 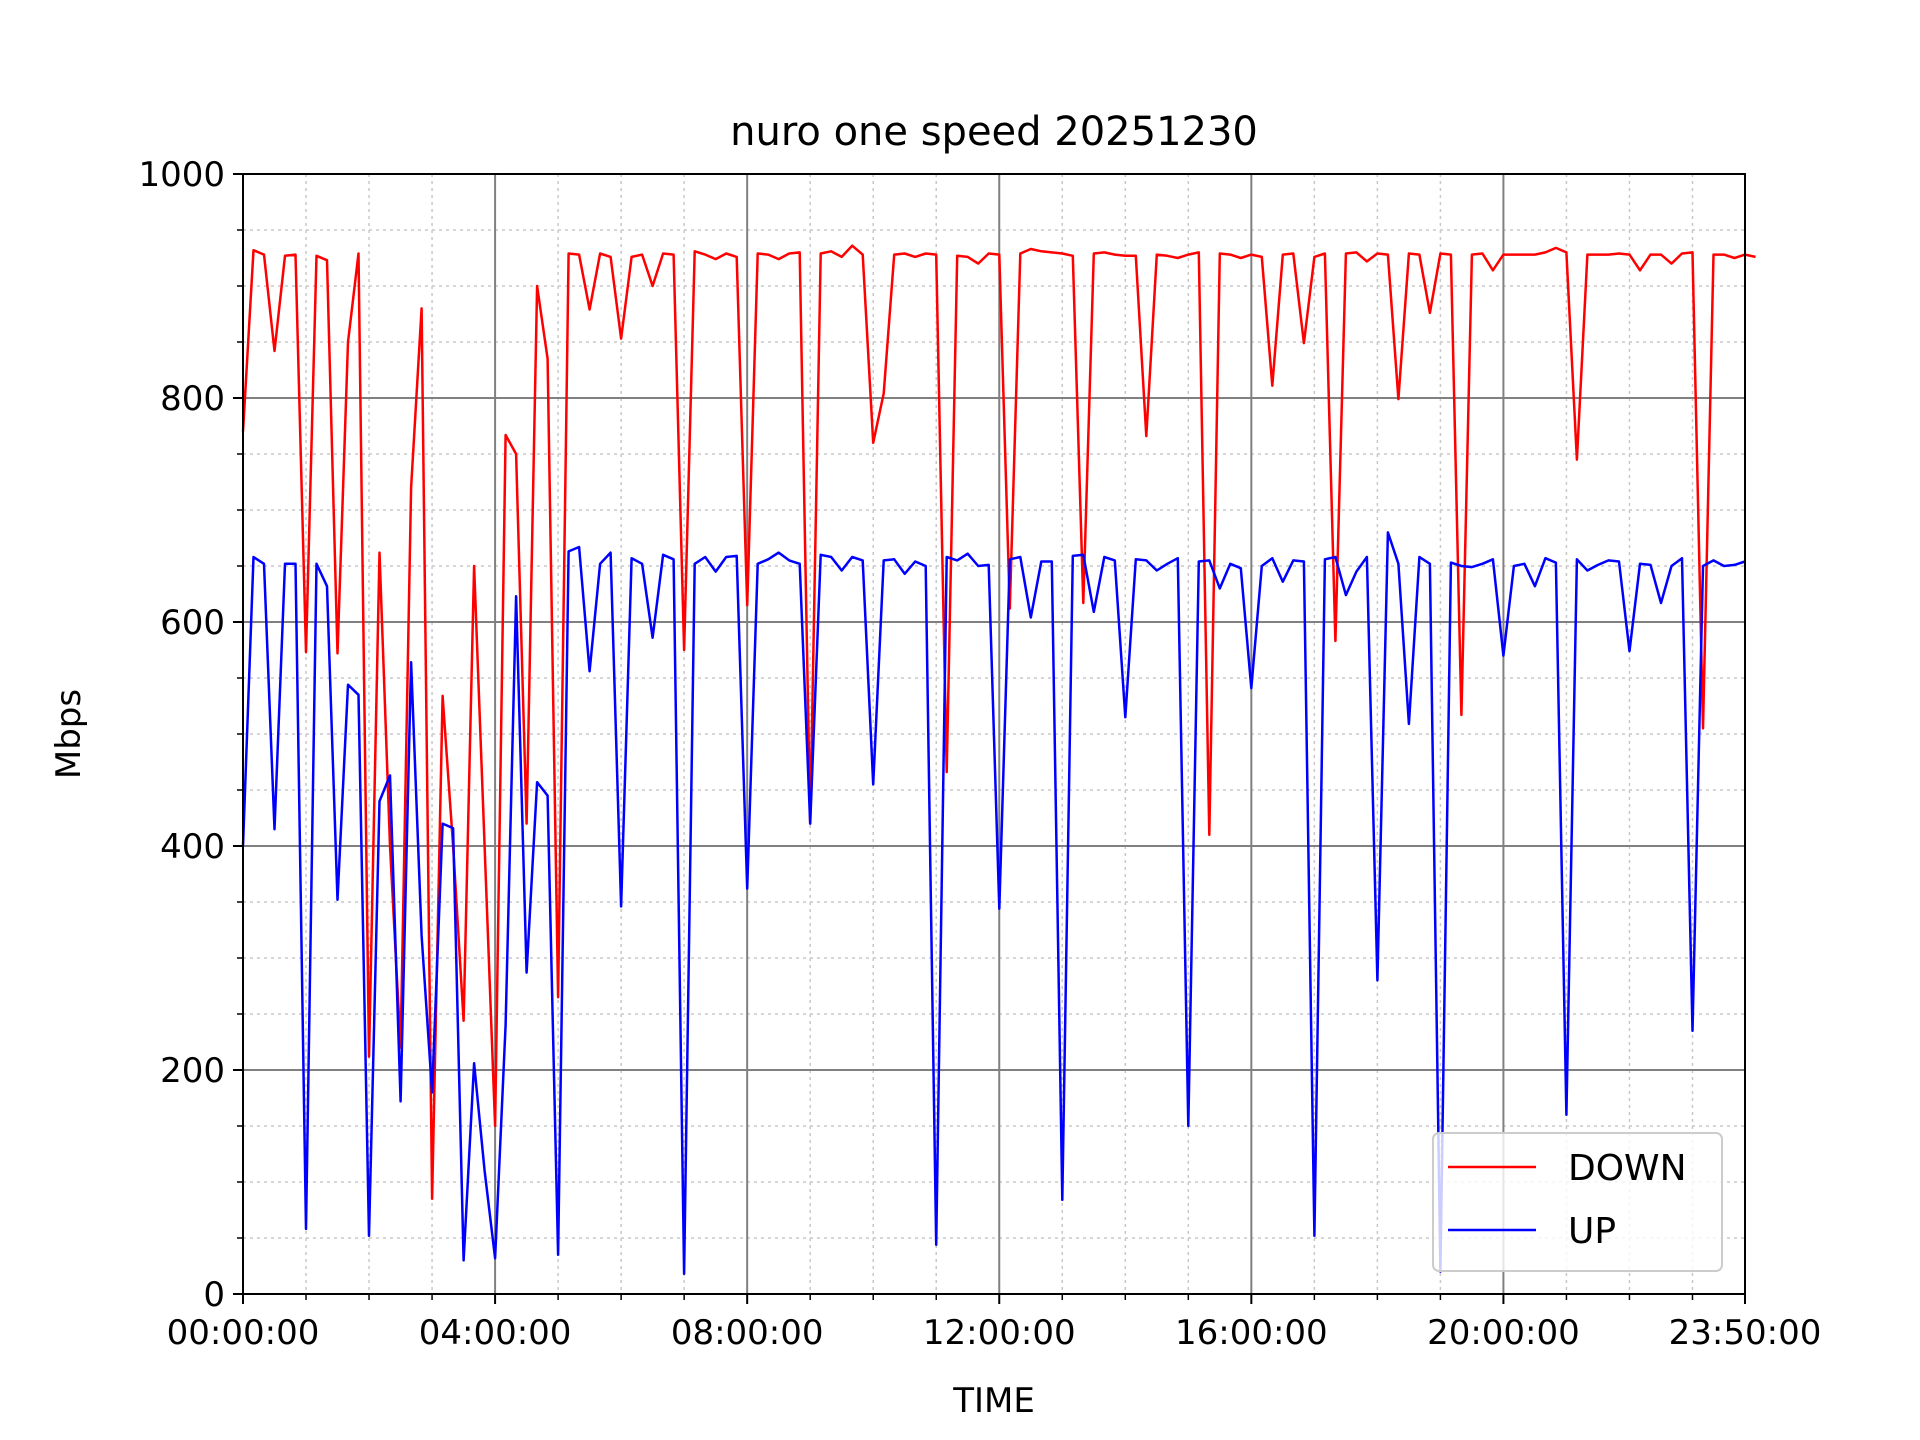 What do you see at coordinates (69, 734) in the screenshot?
I see `y-axis-label: Mbps` at bounding box center [69, 734].